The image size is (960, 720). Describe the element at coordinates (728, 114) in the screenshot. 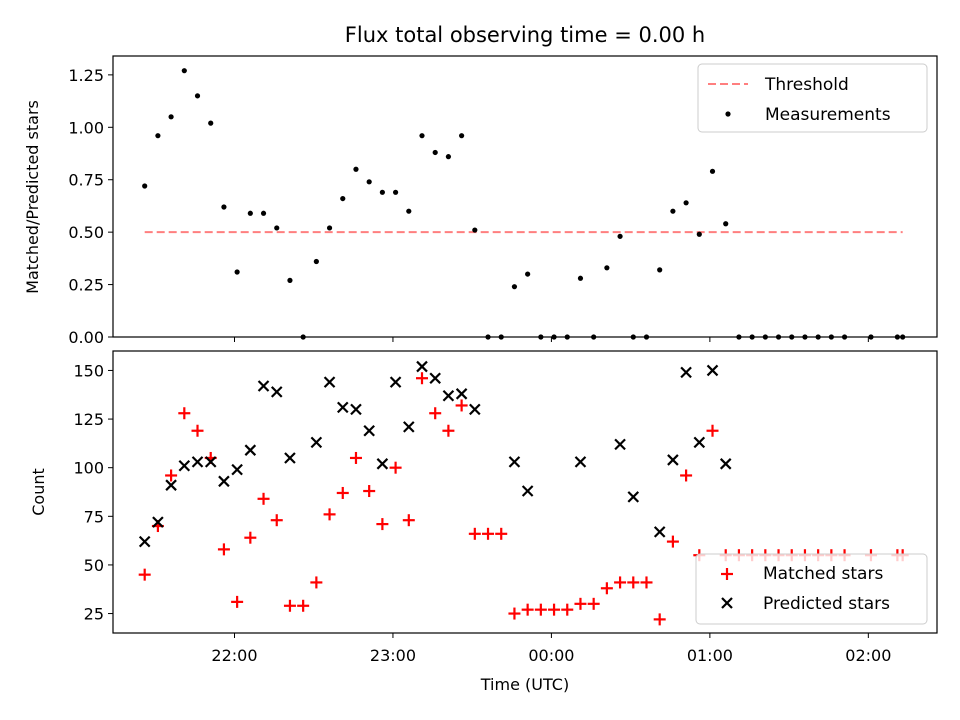

I see `legend-measurements-swatch` at that location.